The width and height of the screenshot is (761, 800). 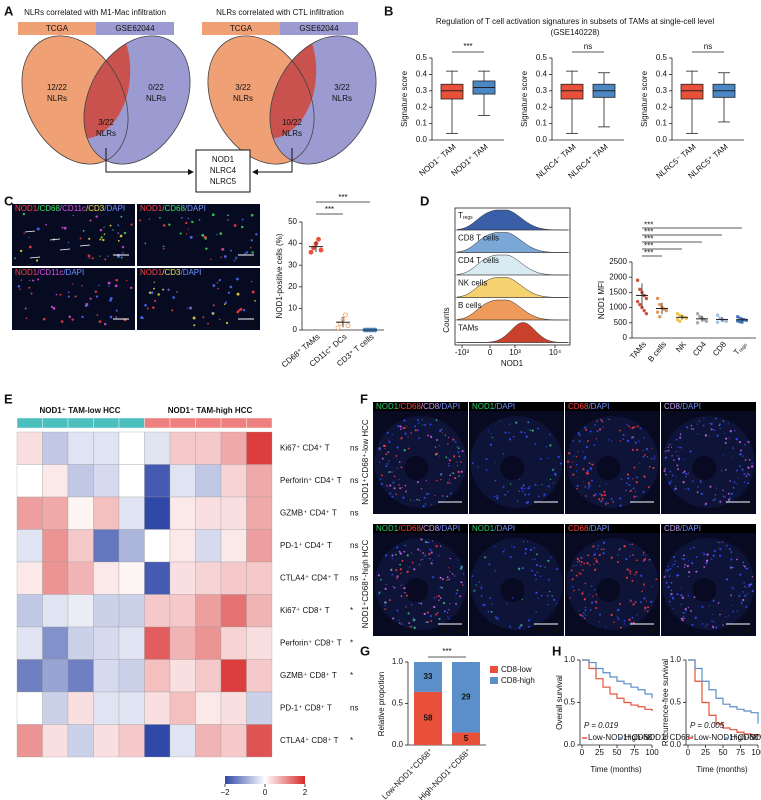 I want to click on pointer-arrow, so click(x=85, y=245).